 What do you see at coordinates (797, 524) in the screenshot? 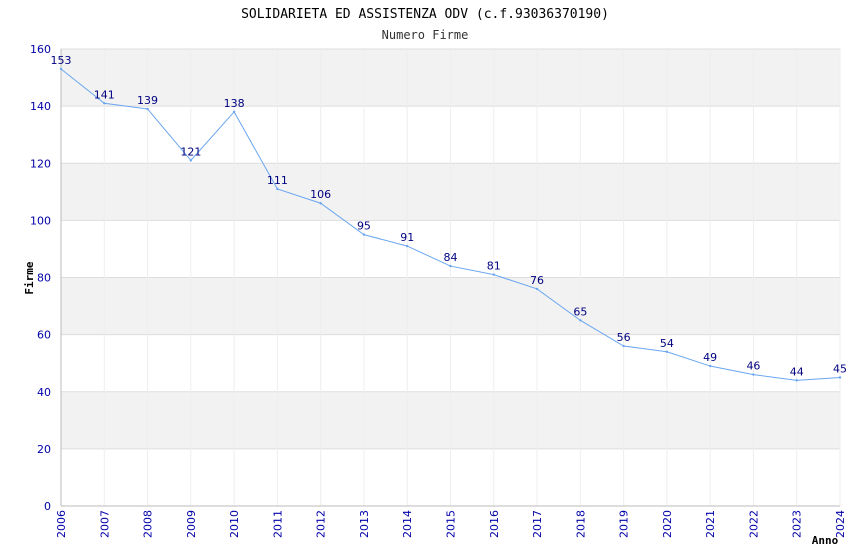
I see `x-tick-label: 2023` at bounding box center [797, 524].